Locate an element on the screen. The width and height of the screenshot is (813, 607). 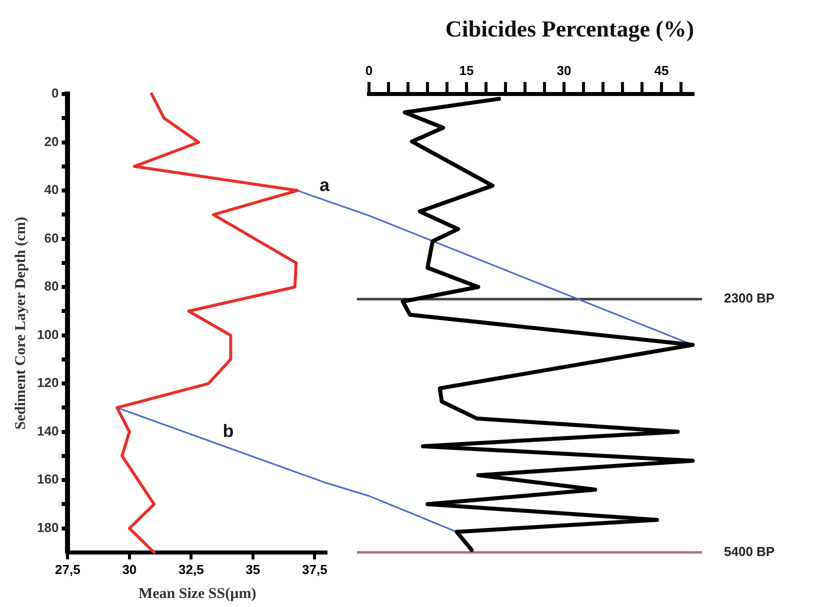
y-tick-label: 20 is located at coordinates (51, 141).